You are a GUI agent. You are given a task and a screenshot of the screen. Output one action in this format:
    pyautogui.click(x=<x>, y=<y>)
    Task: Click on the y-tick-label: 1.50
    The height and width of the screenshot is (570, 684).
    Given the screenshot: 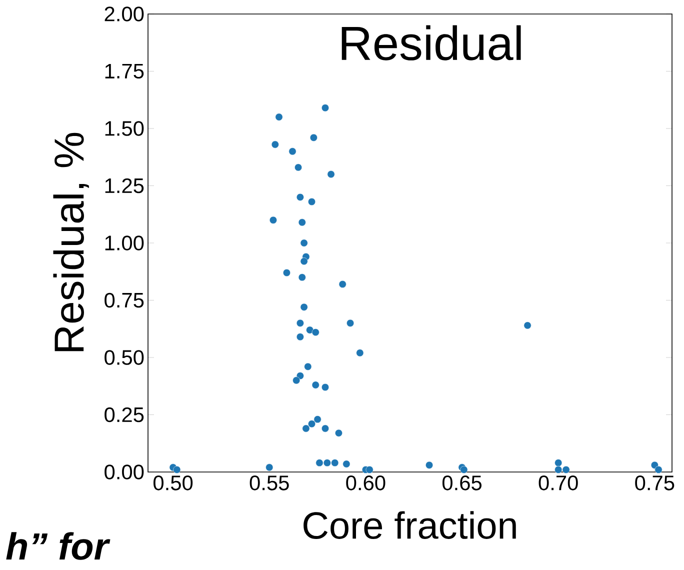 What is the action you would take?
    pyautogui.click(x=124, y=128)
    